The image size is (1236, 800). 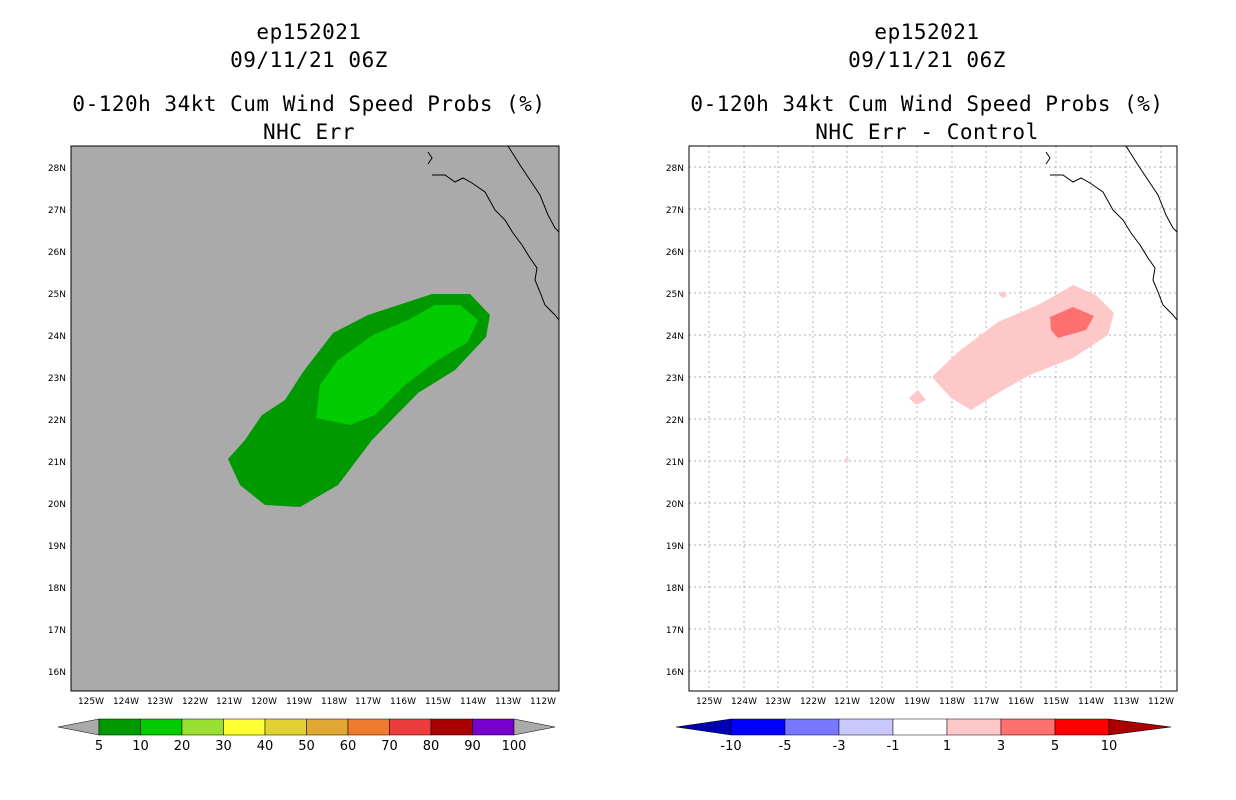 I want to click on colorbar-label: 40, so click(x=265, y=746).